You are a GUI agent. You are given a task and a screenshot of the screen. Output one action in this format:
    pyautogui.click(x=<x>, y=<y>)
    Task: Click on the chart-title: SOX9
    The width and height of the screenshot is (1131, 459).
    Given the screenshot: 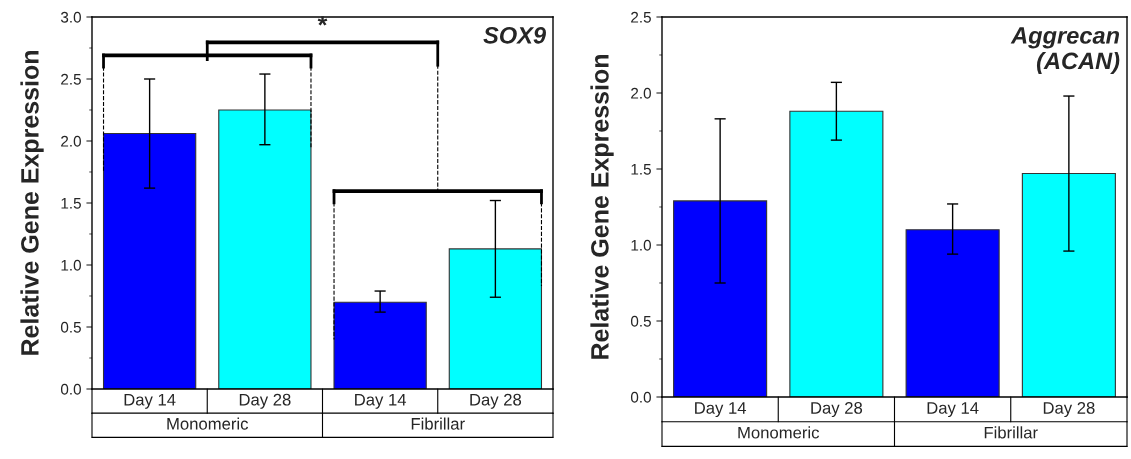 What is the action you would take?
    pyautogui.click(x=514, y=35)
    